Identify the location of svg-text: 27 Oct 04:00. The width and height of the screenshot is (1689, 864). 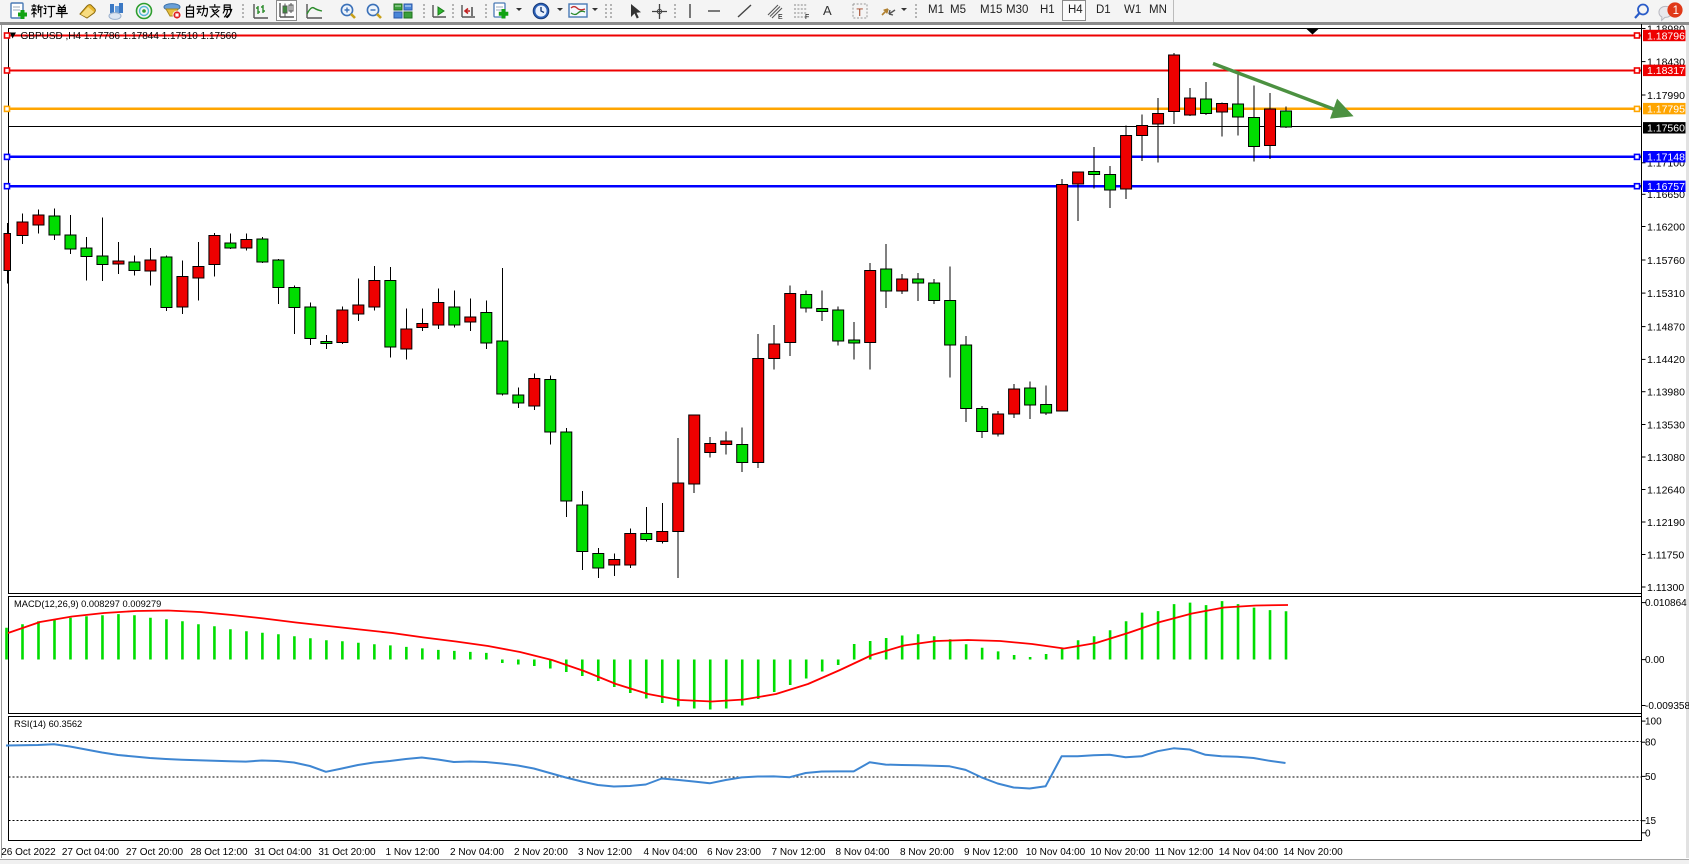
(91, 852).